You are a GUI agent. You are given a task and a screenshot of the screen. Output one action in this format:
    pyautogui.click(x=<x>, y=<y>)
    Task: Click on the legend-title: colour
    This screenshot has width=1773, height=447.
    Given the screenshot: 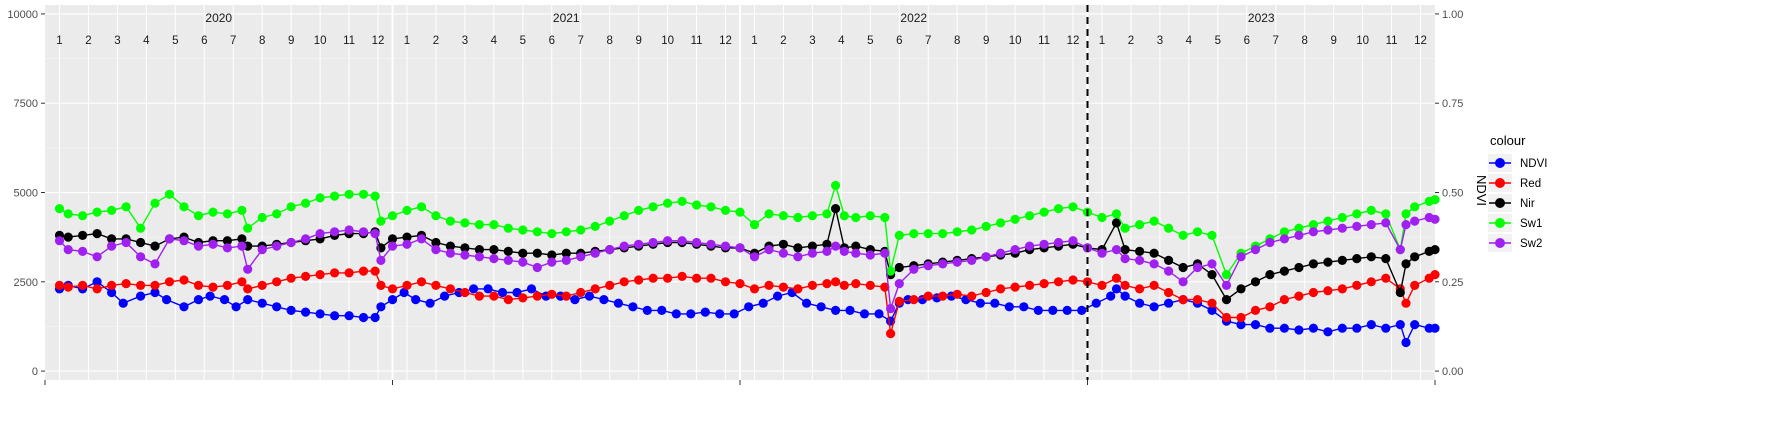 What is the action you would take?
    pyautogui.click(x=1508, y=140)
    